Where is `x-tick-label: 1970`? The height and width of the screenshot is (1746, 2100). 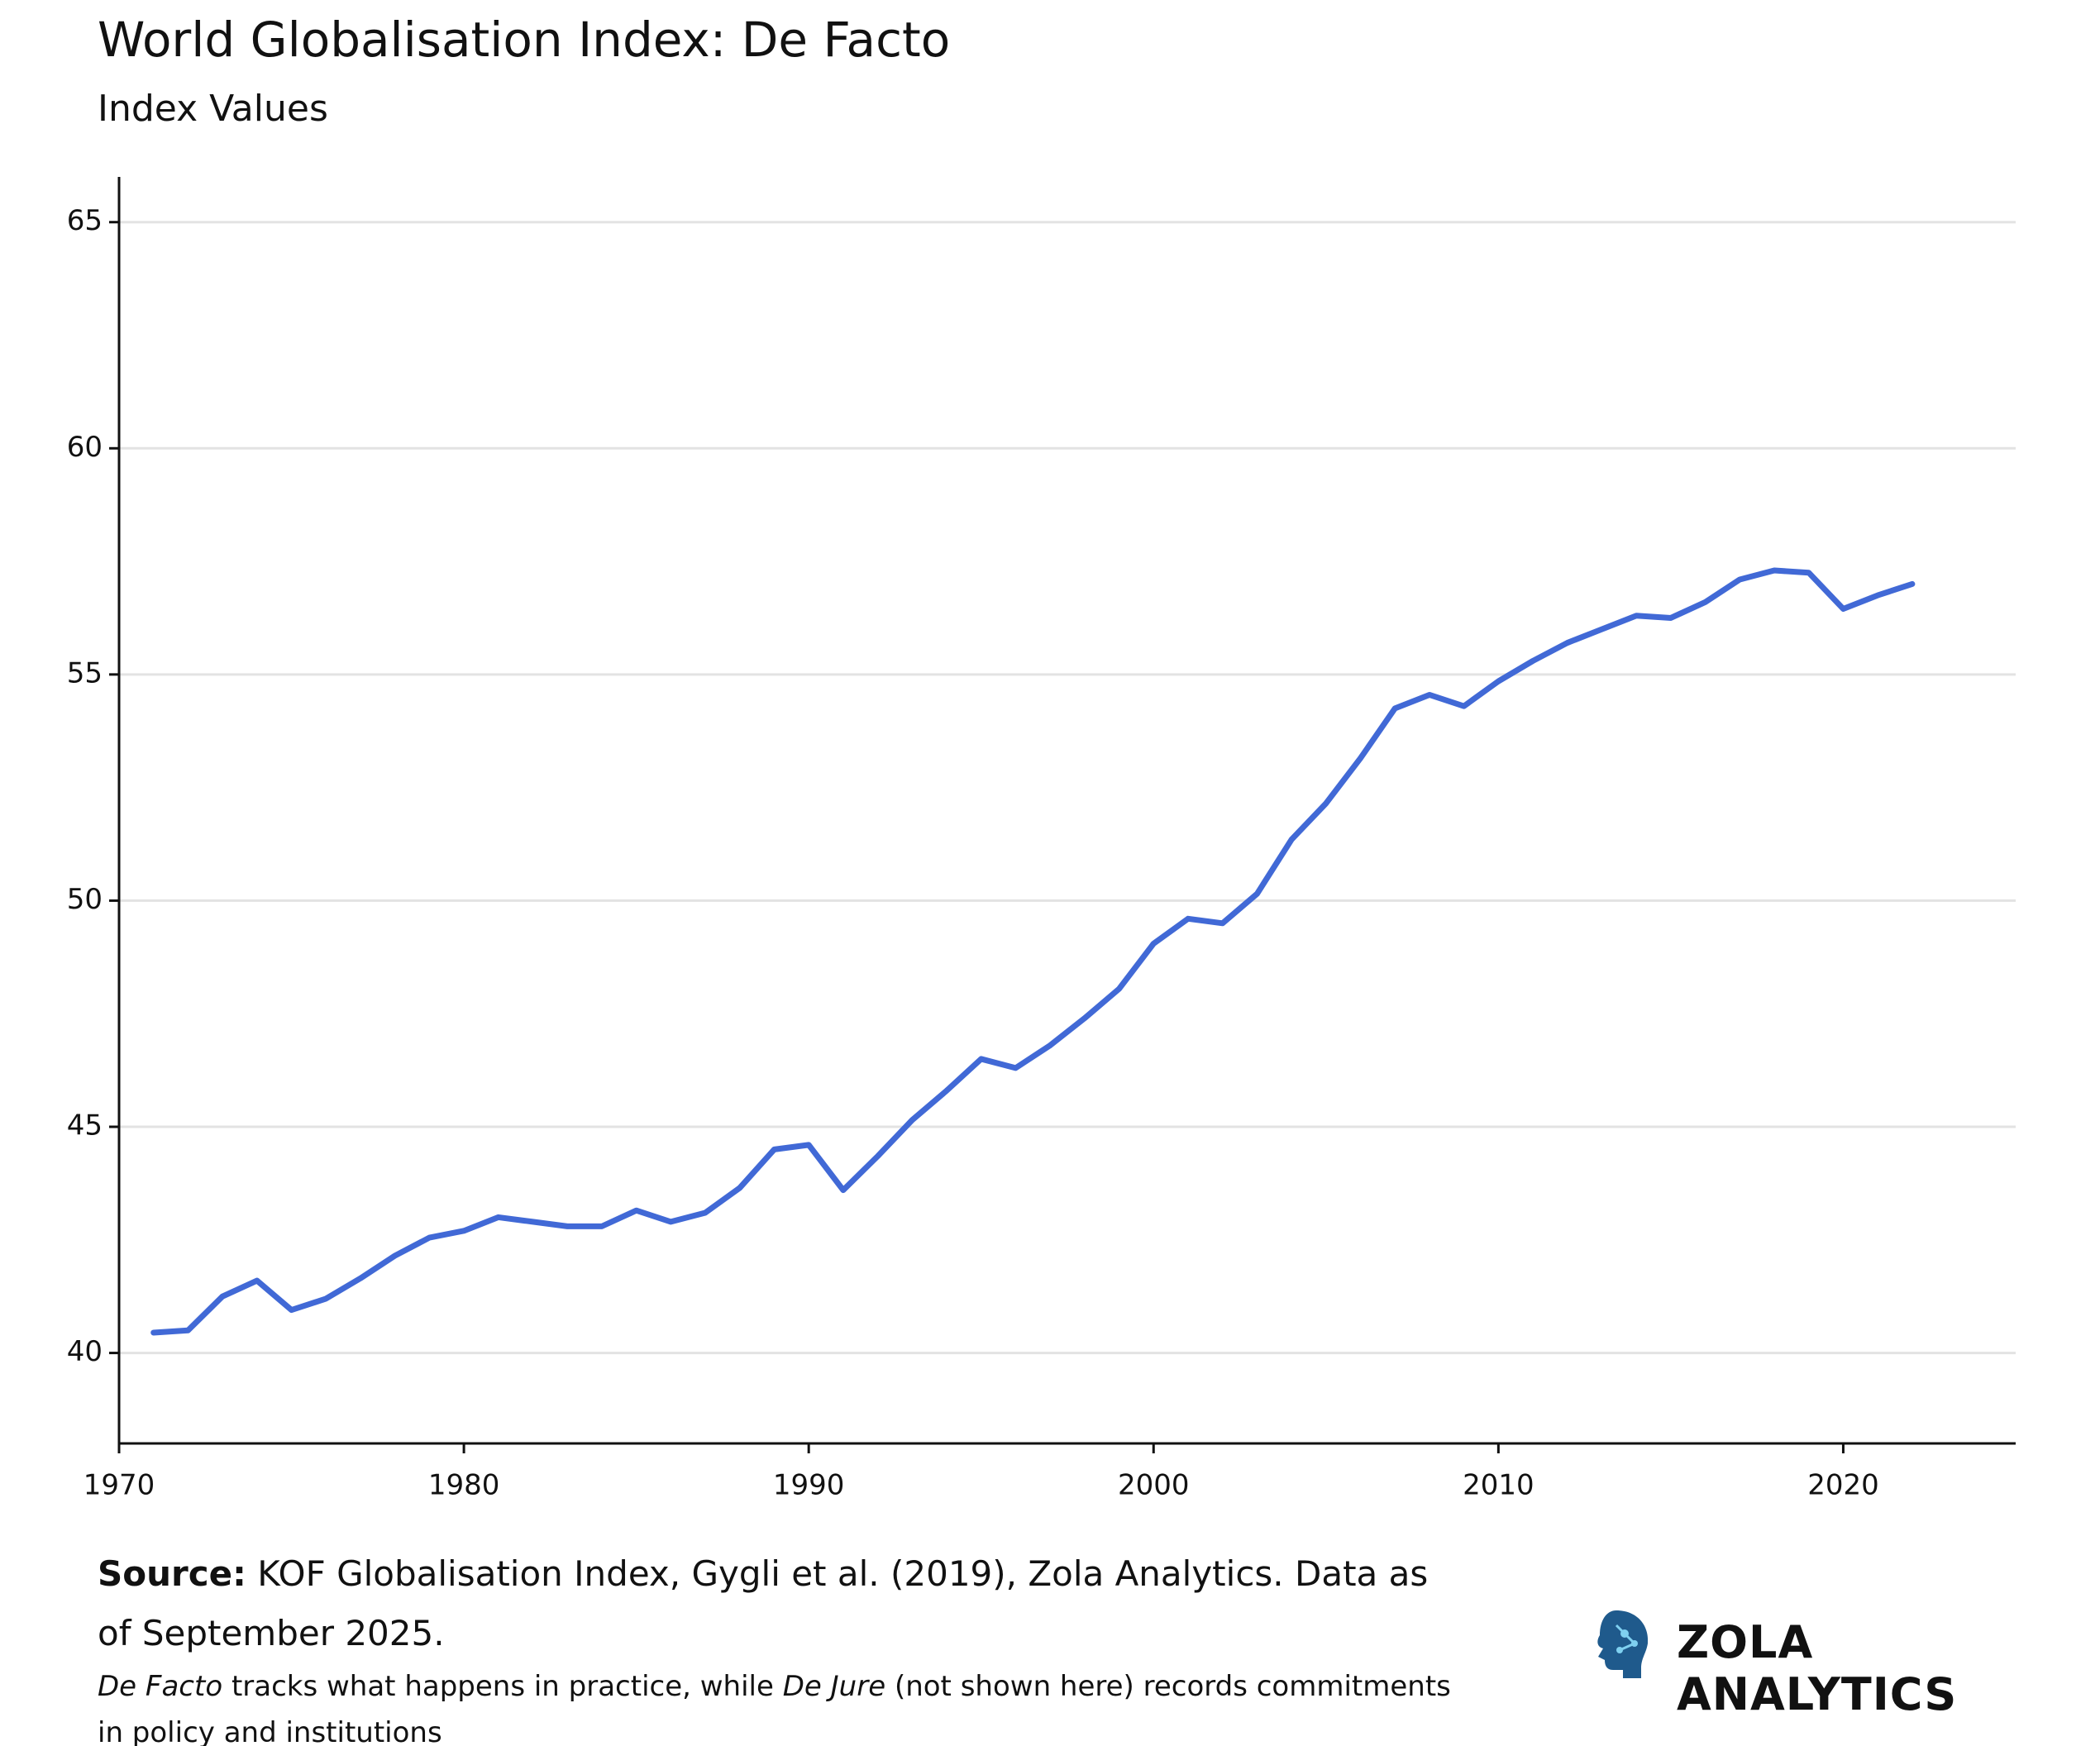 x-tick-label: 1970 is located at coordinates (119, 1485).